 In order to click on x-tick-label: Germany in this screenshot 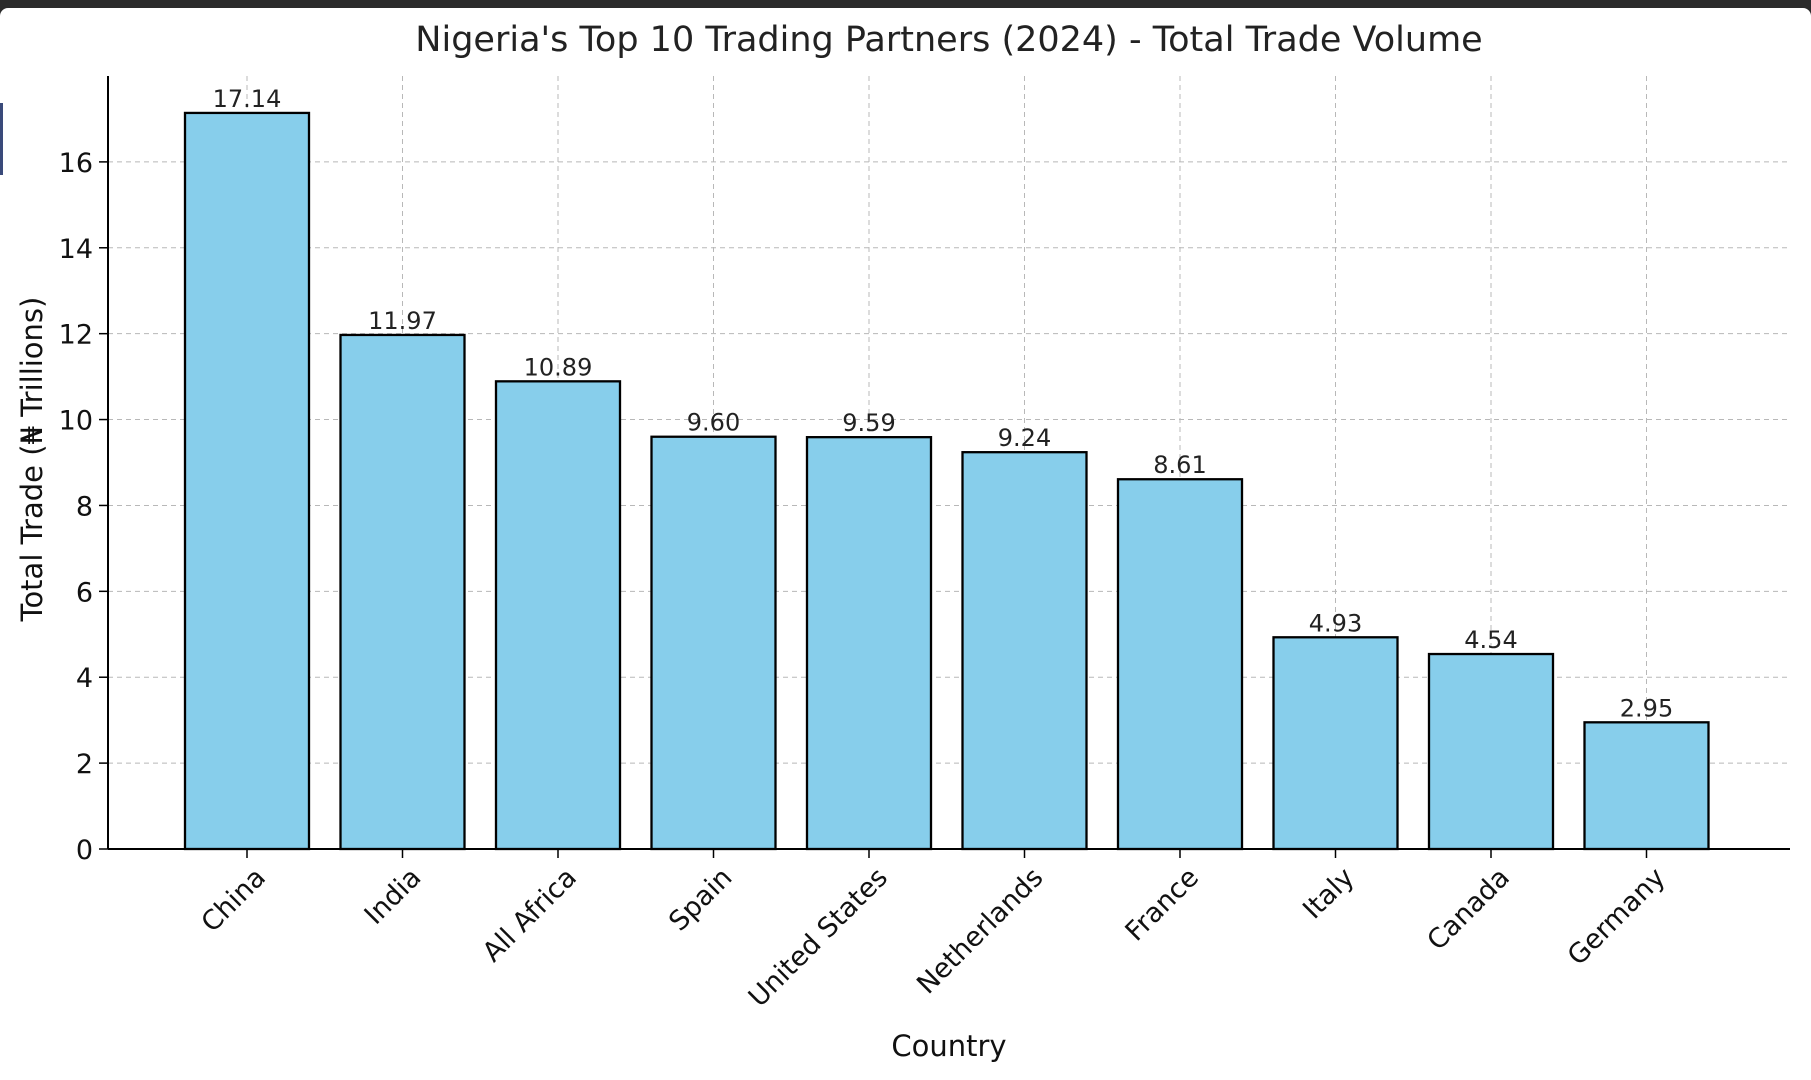, I will do `click(1617, 917)`.